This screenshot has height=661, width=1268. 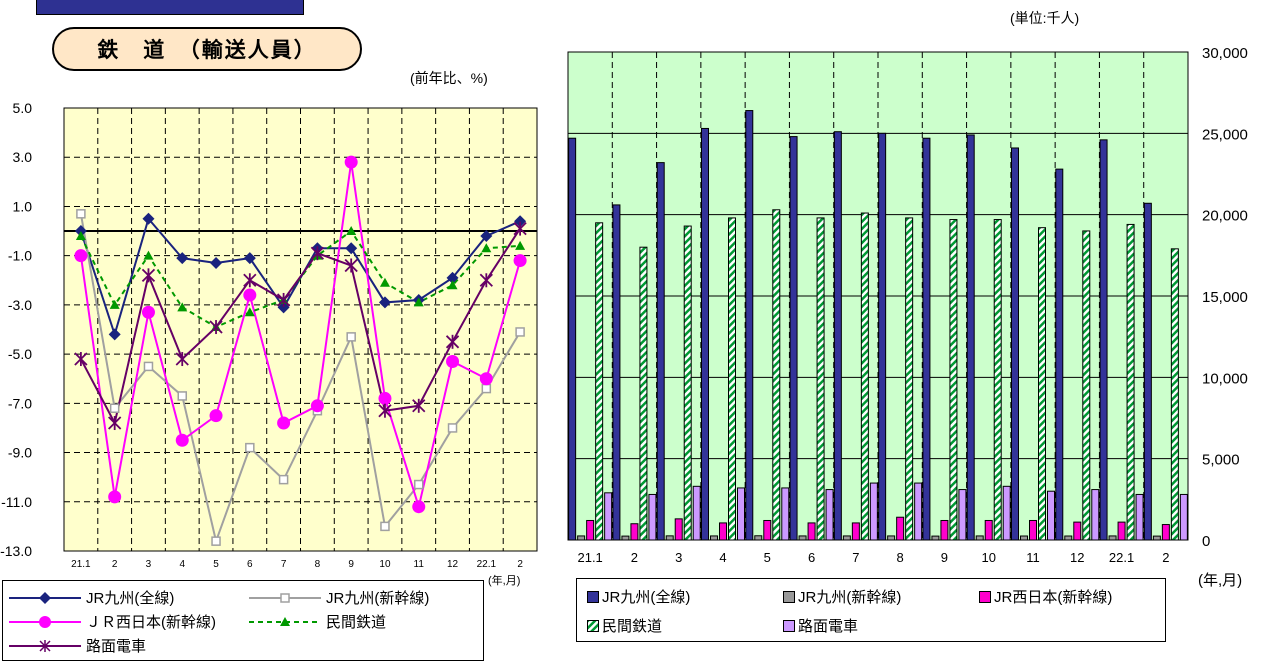 I want to click on x-tick-label: 7, so click(x=855, y=557).